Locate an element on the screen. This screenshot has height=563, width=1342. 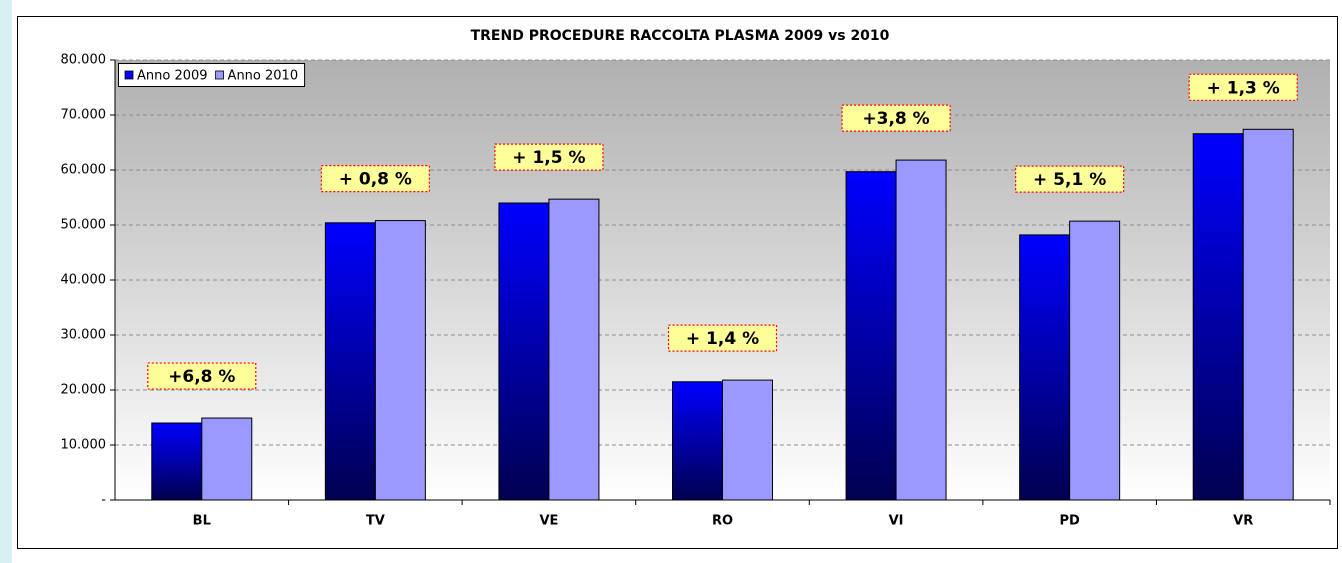
annotation: + 5,1 % is located at coordinates (1069, 180).